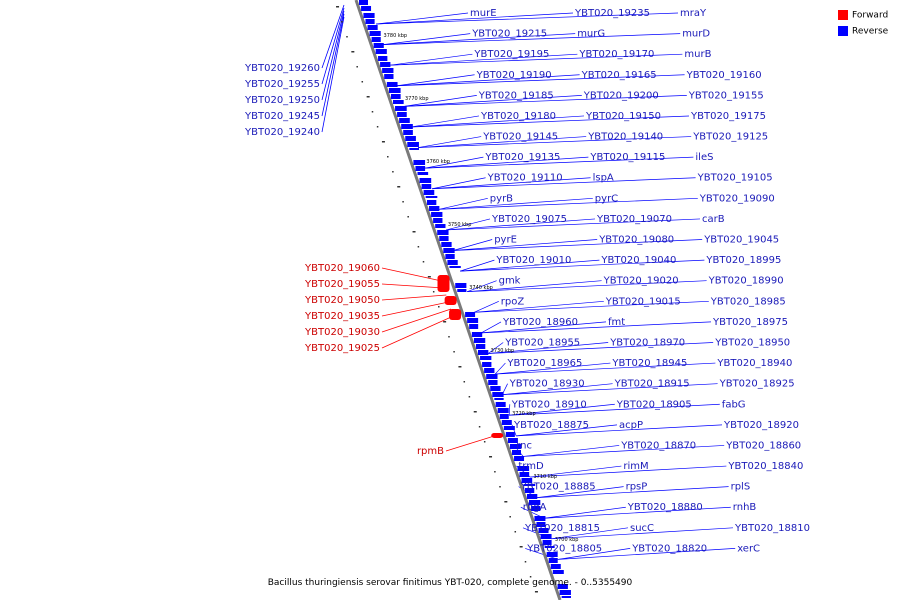 The height and width of the screenshot is (604, 900). What do you see at coordinates (282, 132) in the screenshot?
I see `gene-label: YBT020_19240` at bounding box center [282, 132].